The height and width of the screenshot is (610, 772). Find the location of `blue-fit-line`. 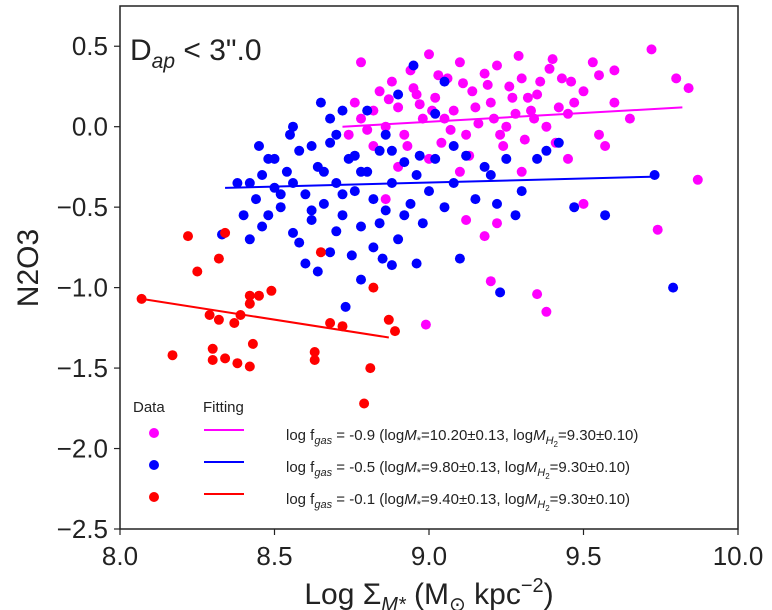

blue-fit-line is located at coordinates (441, 182).